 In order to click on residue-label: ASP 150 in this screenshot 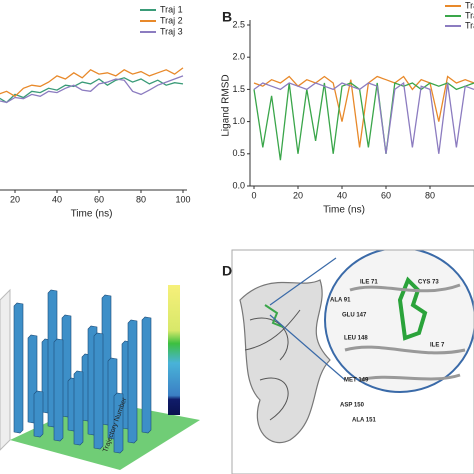, I will do `click(352, 406)`.